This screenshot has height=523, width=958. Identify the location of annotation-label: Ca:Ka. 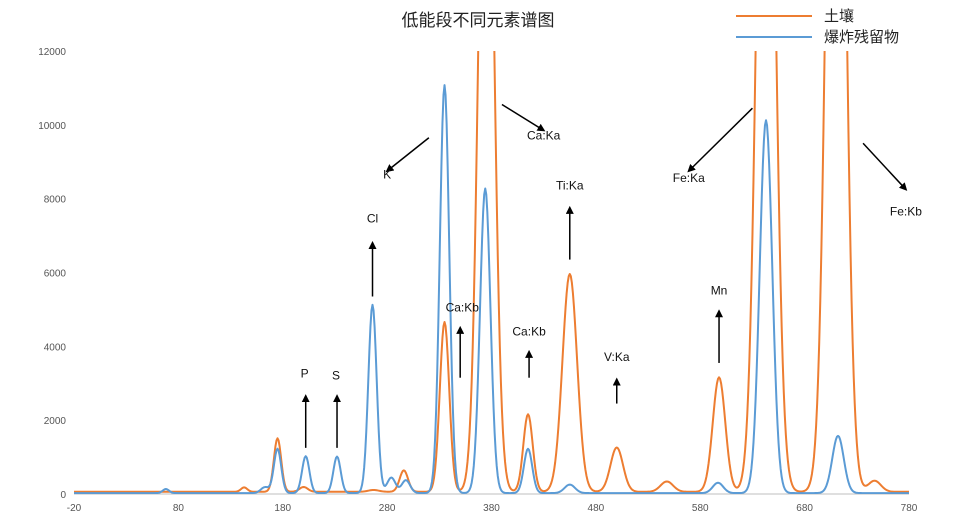
(544, 136).